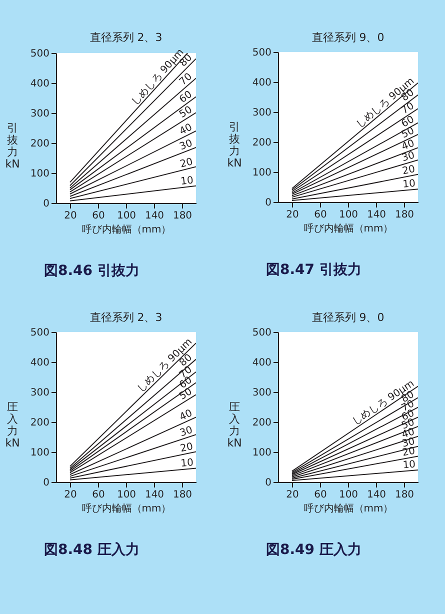 The width and height of the screenshot is (445, 614). What do you see at coordinates (186, 97) in the screenshot?
I see `text: 60` at bounding box center [186, 97].